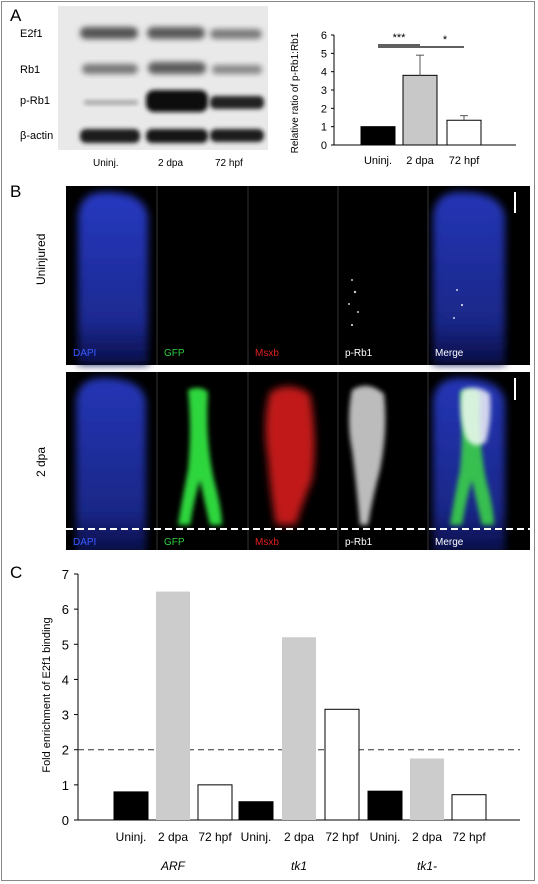 The height and width of the screenshot is (884, 538). Describe the element at coordinates (65, 785) in the screenshot. I see `chartC-ytick-label: 1` at that location.